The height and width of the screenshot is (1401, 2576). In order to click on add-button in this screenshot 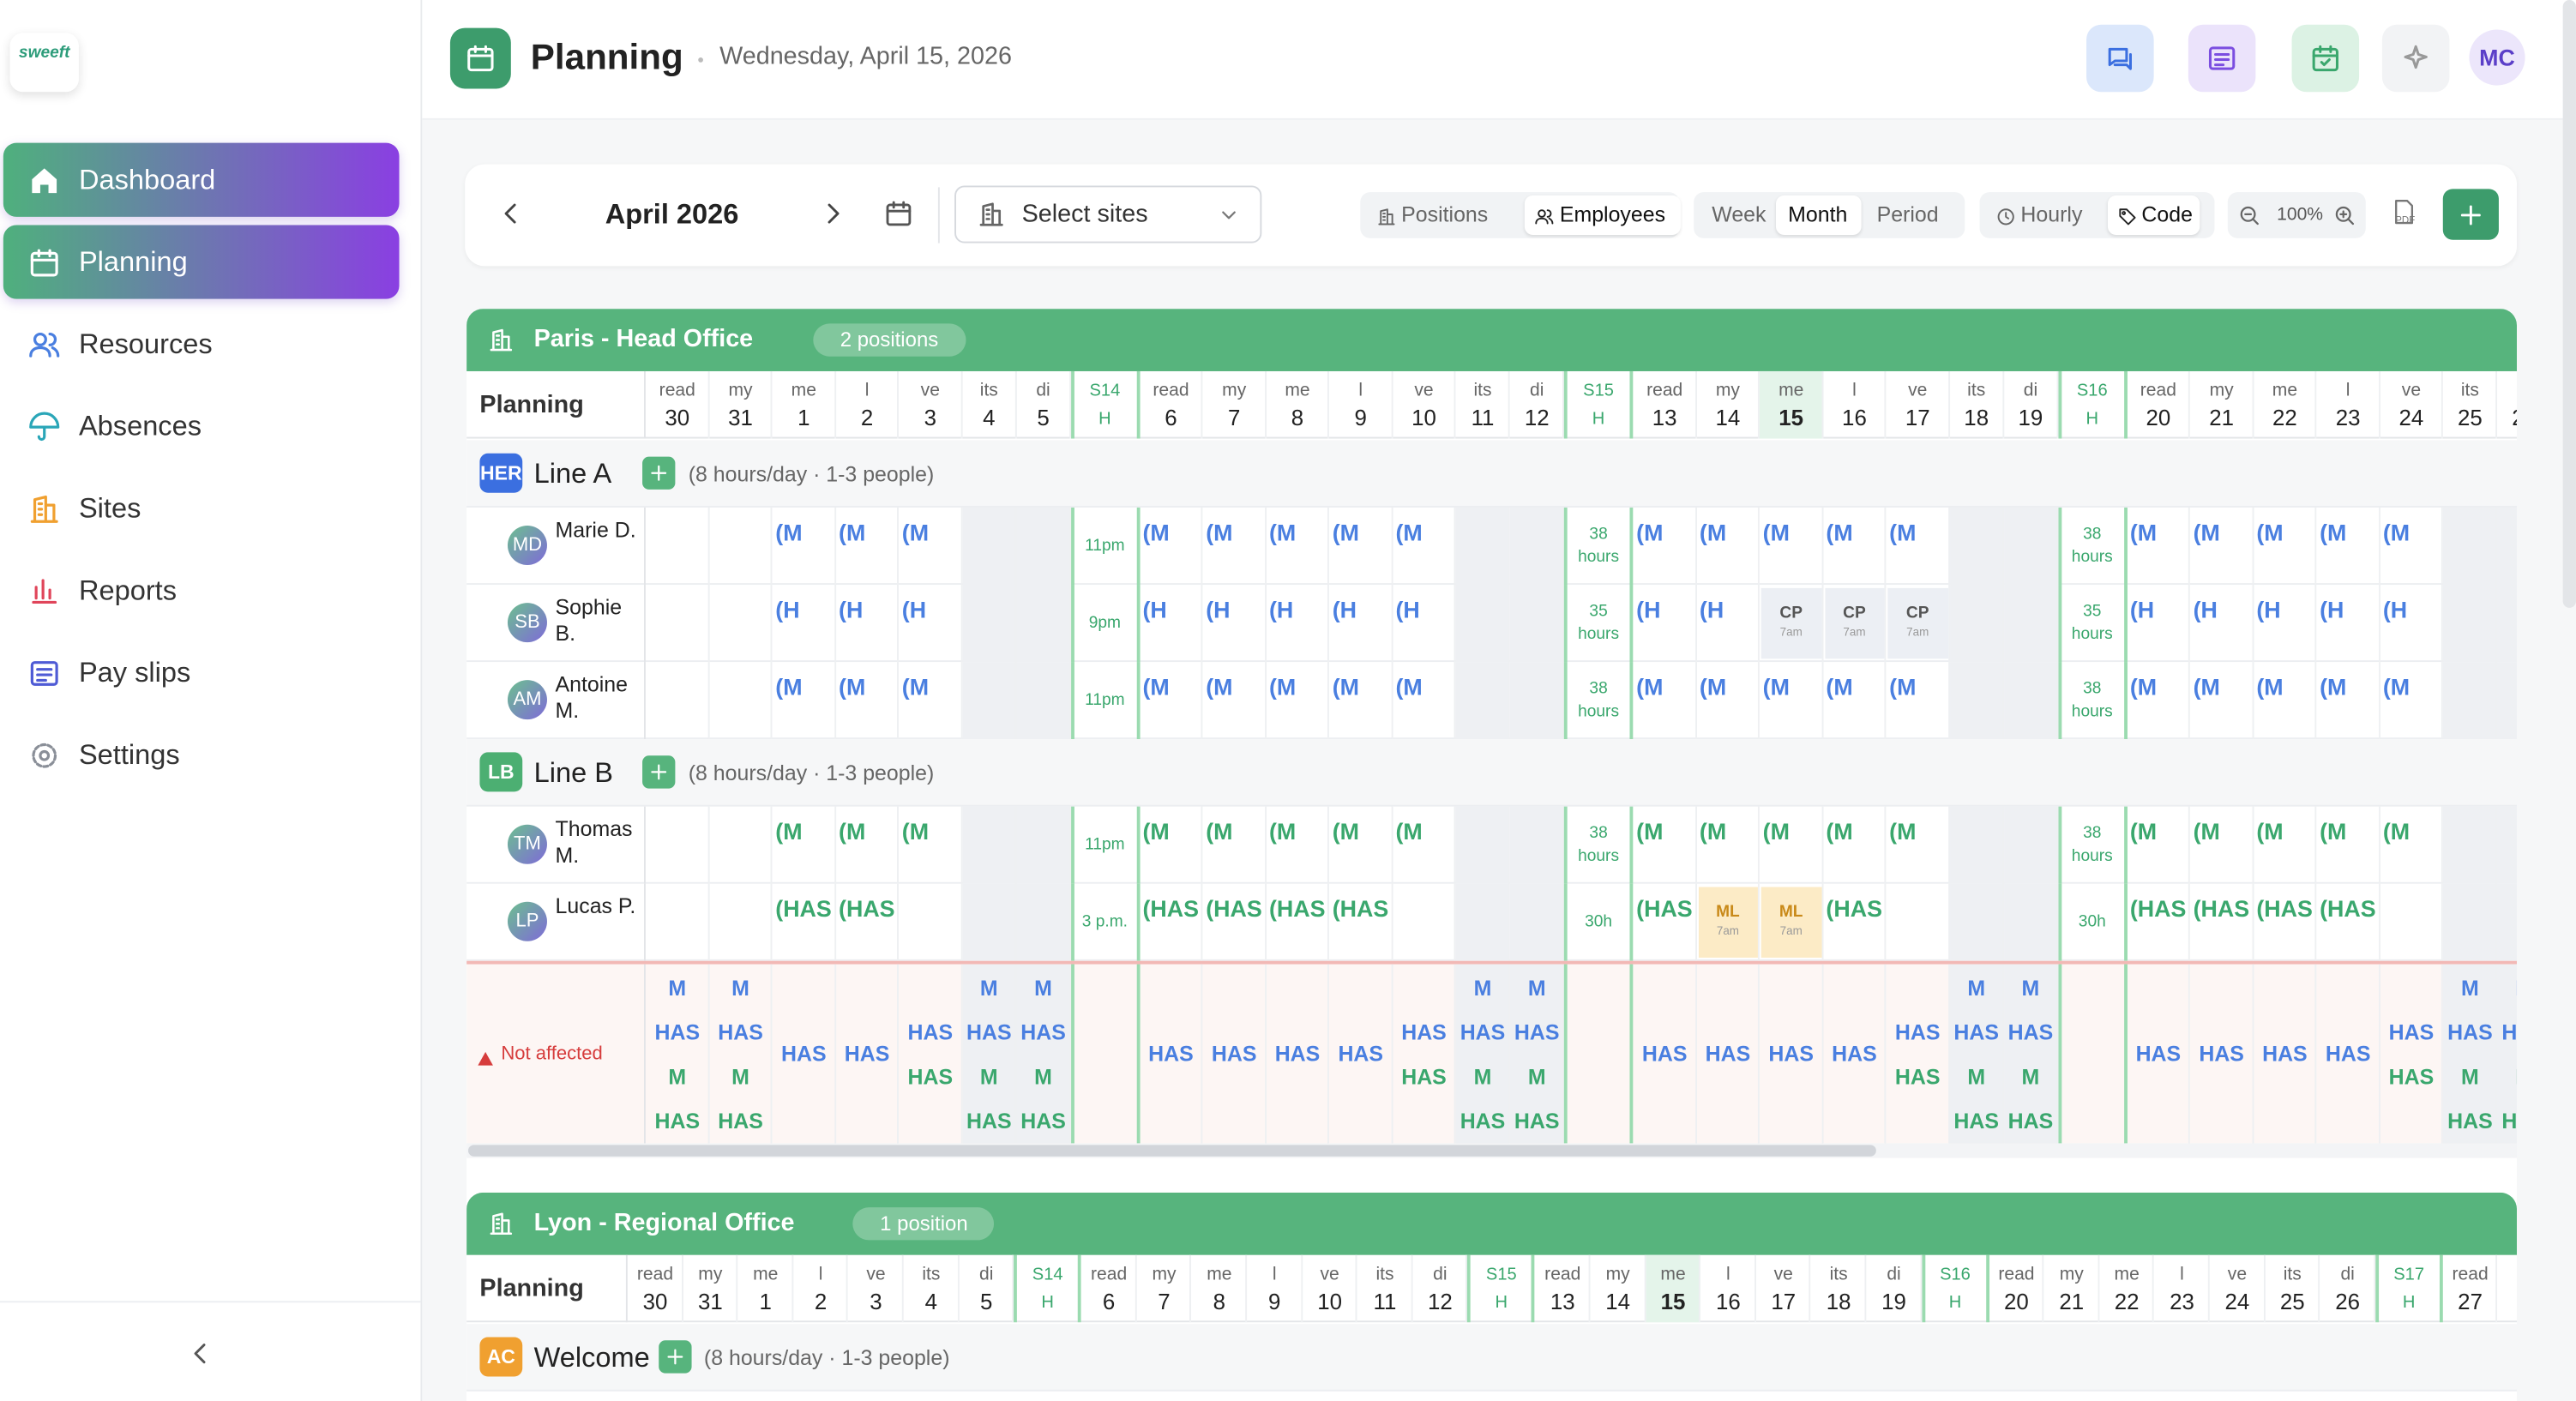, I will do `click(2470, 215)`.